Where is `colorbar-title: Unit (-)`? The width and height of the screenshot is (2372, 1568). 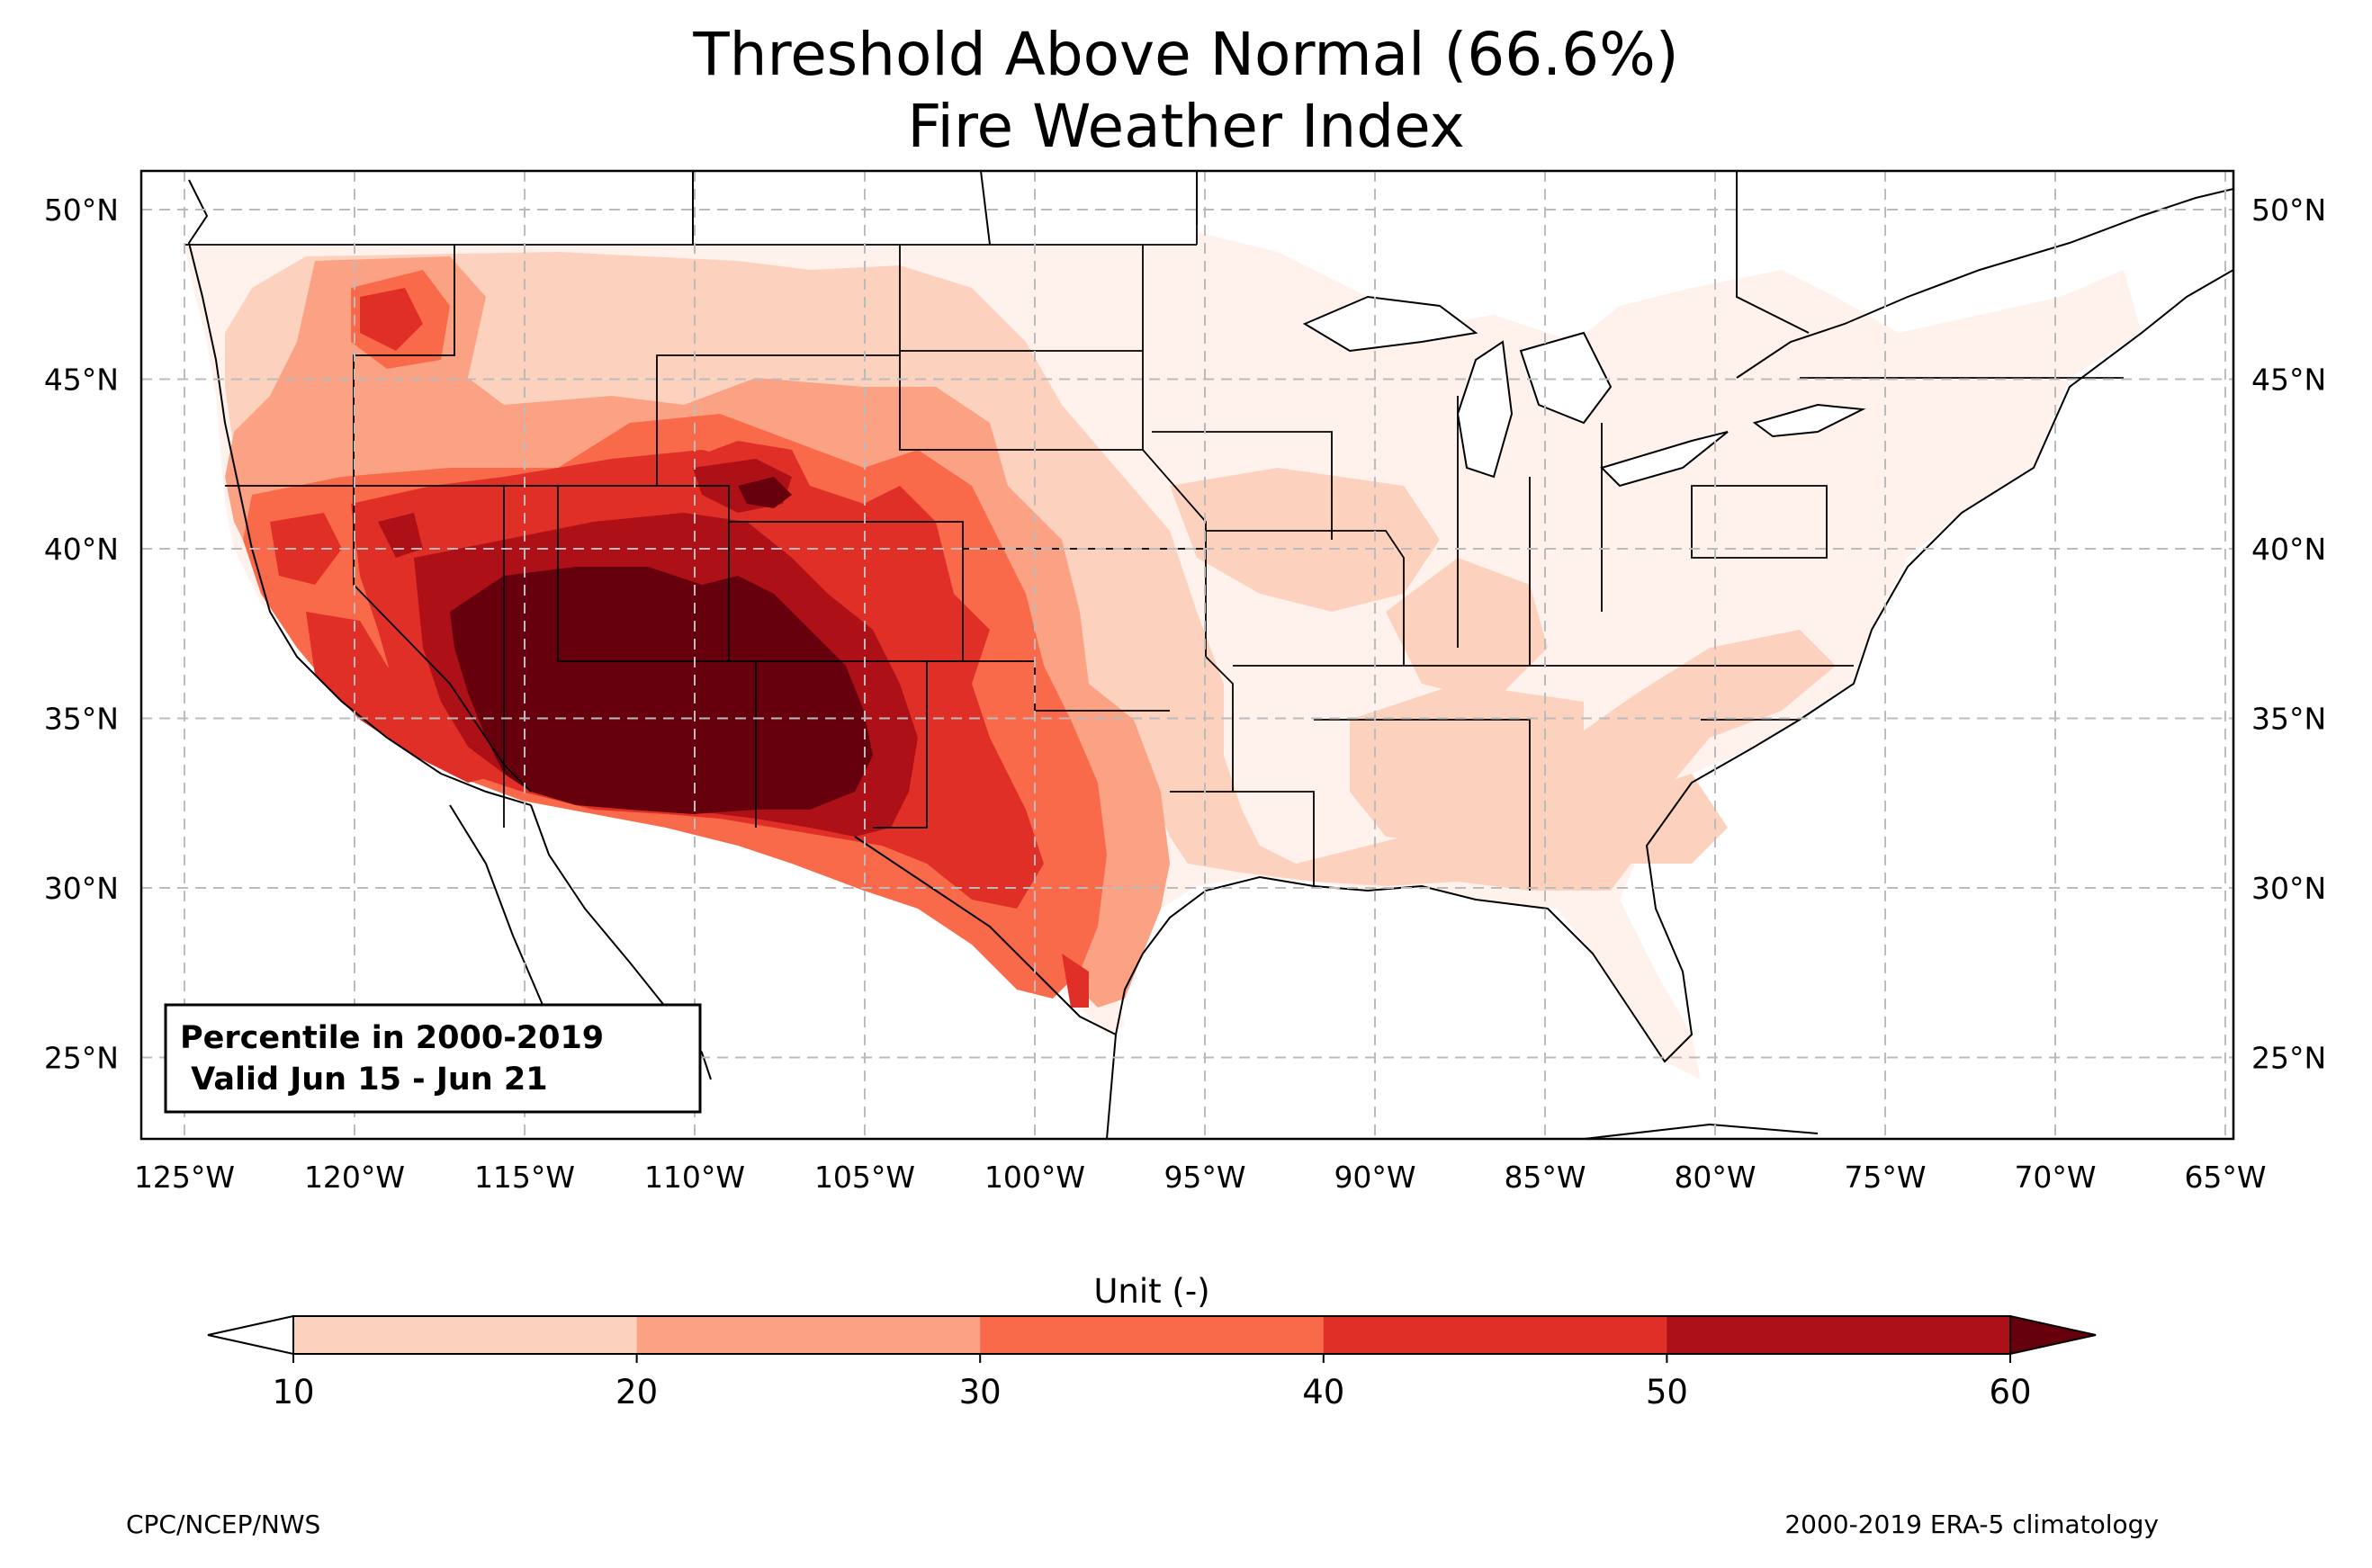 colorbar-title: Unit (-) is located at coordinates (1151, 1291).